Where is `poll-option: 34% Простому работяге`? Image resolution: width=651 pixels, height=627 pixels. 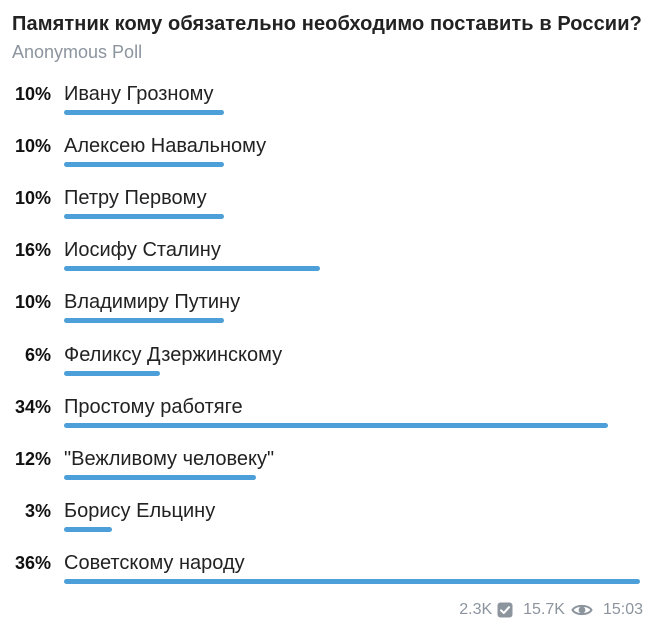 poll-option: 34% Простому работяге is located at coordinates (325, 421).